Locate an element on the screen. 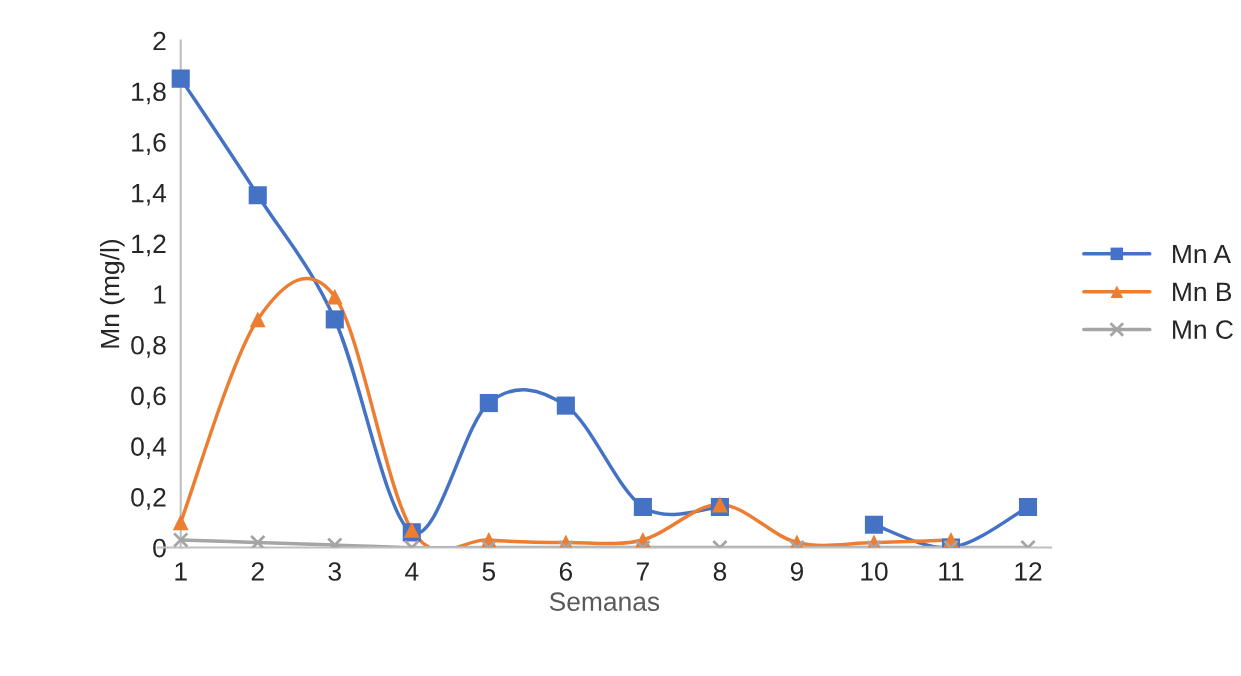 The image size is (1241, 676). y-tick-label: 0,8 is located at coordinates (148, 346).